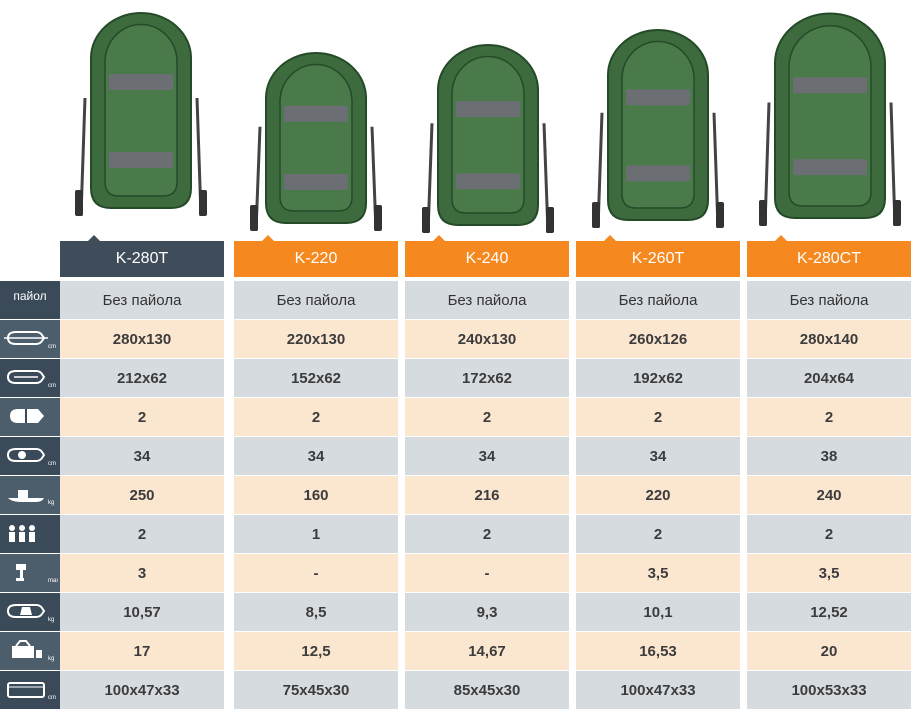  I want to click on model-tab-k-280t: K-280T, so click(142, 256).